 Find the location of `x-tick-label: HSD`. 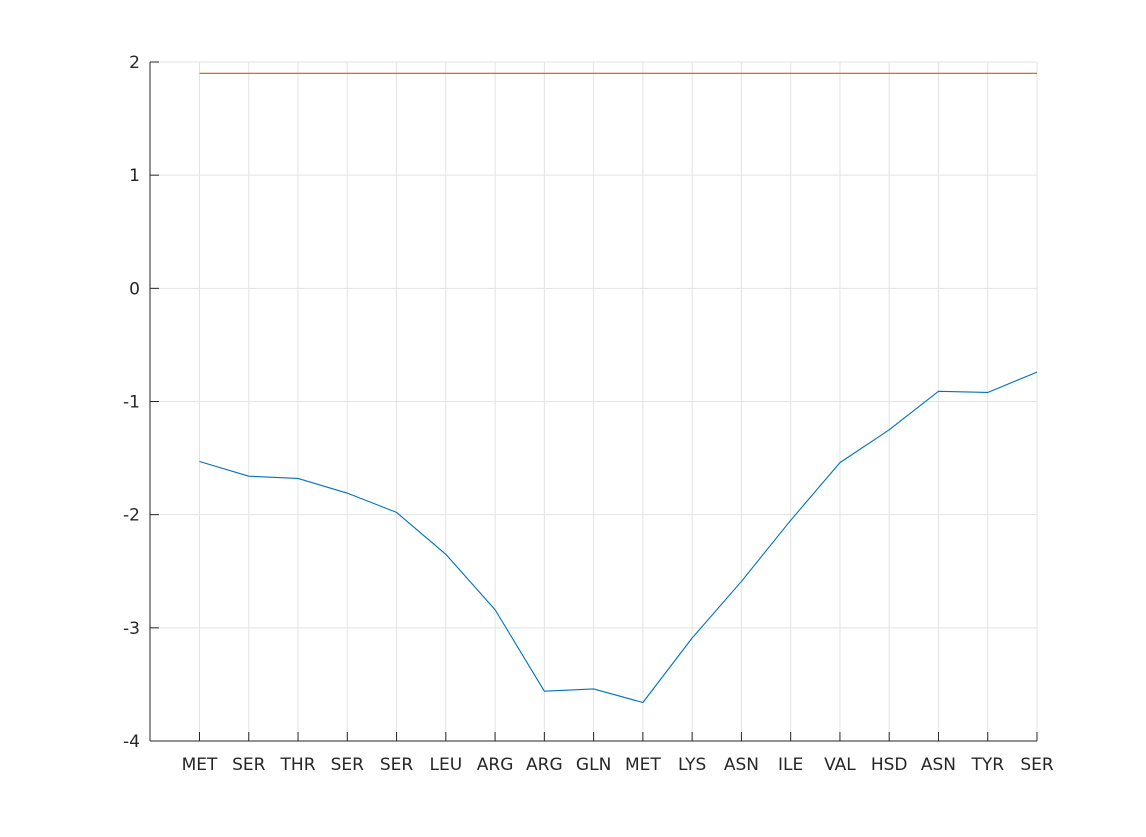

x-tick-label: HSD is located at coordinates (889, 765).